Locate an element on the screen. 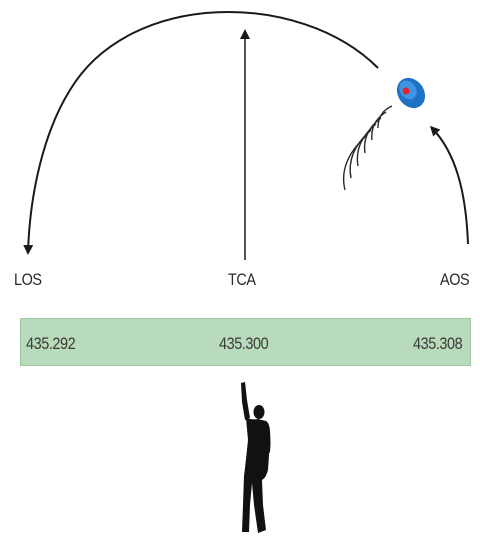 This screenshot has height=538, width=480. los-frequency: 435.292 is located at coordinates (51, 343).